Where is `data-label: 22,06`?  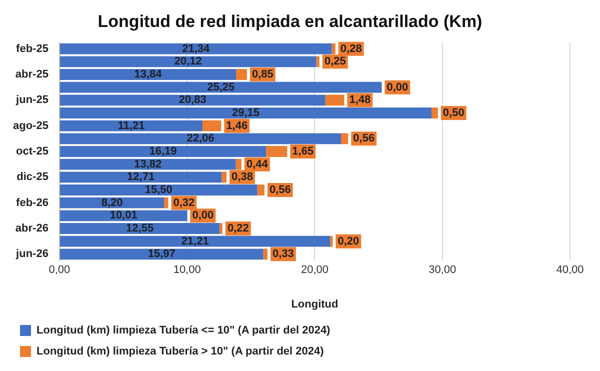
data-label: 22,06 is located at coordinates (200, 138).